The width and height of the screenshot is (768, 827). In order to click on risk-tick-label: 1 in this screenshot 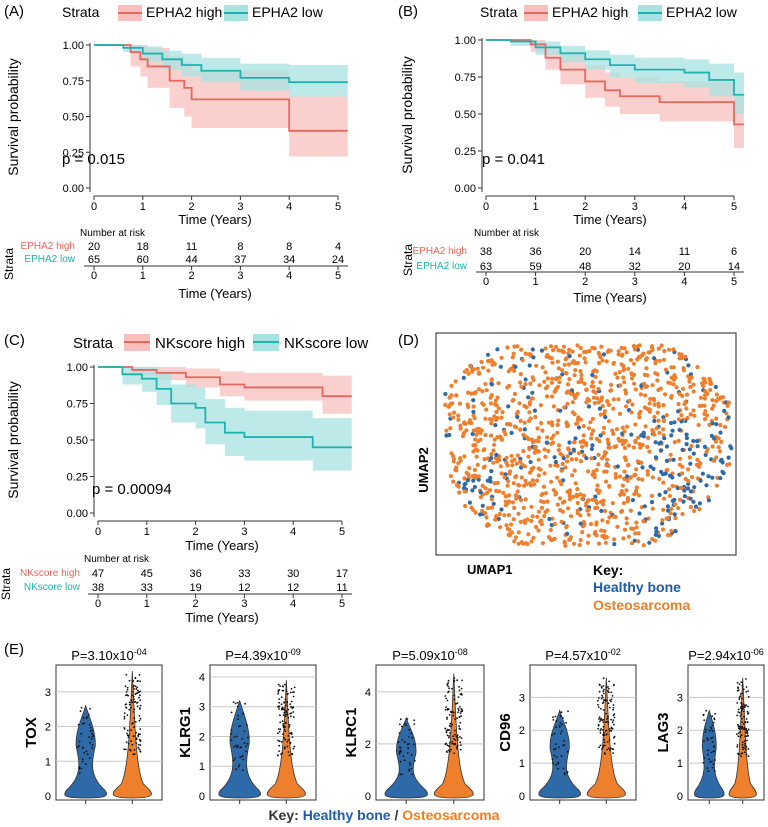, I will do `click(143, 276)`.